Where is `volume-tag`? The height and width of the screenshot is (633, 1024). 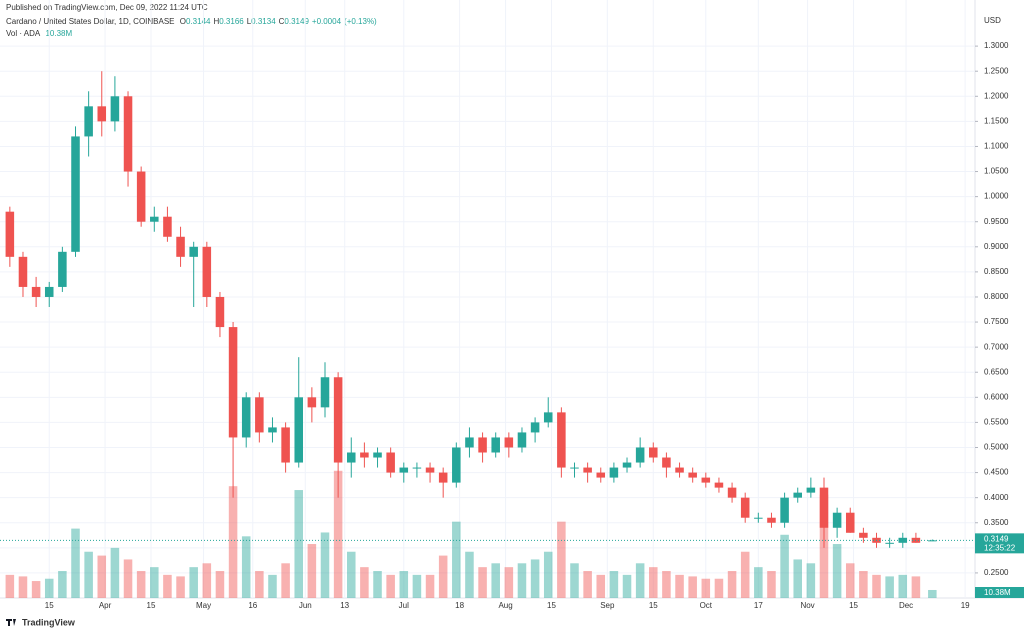
volume-tag is located at coordinates (999, 592).